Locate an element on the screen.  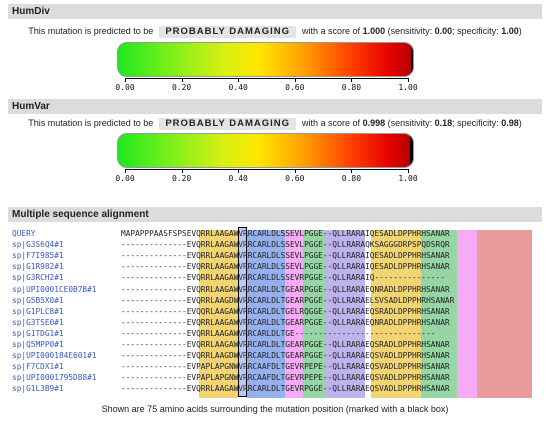
msa-color-band-cys is located at coordinates (294, 314).